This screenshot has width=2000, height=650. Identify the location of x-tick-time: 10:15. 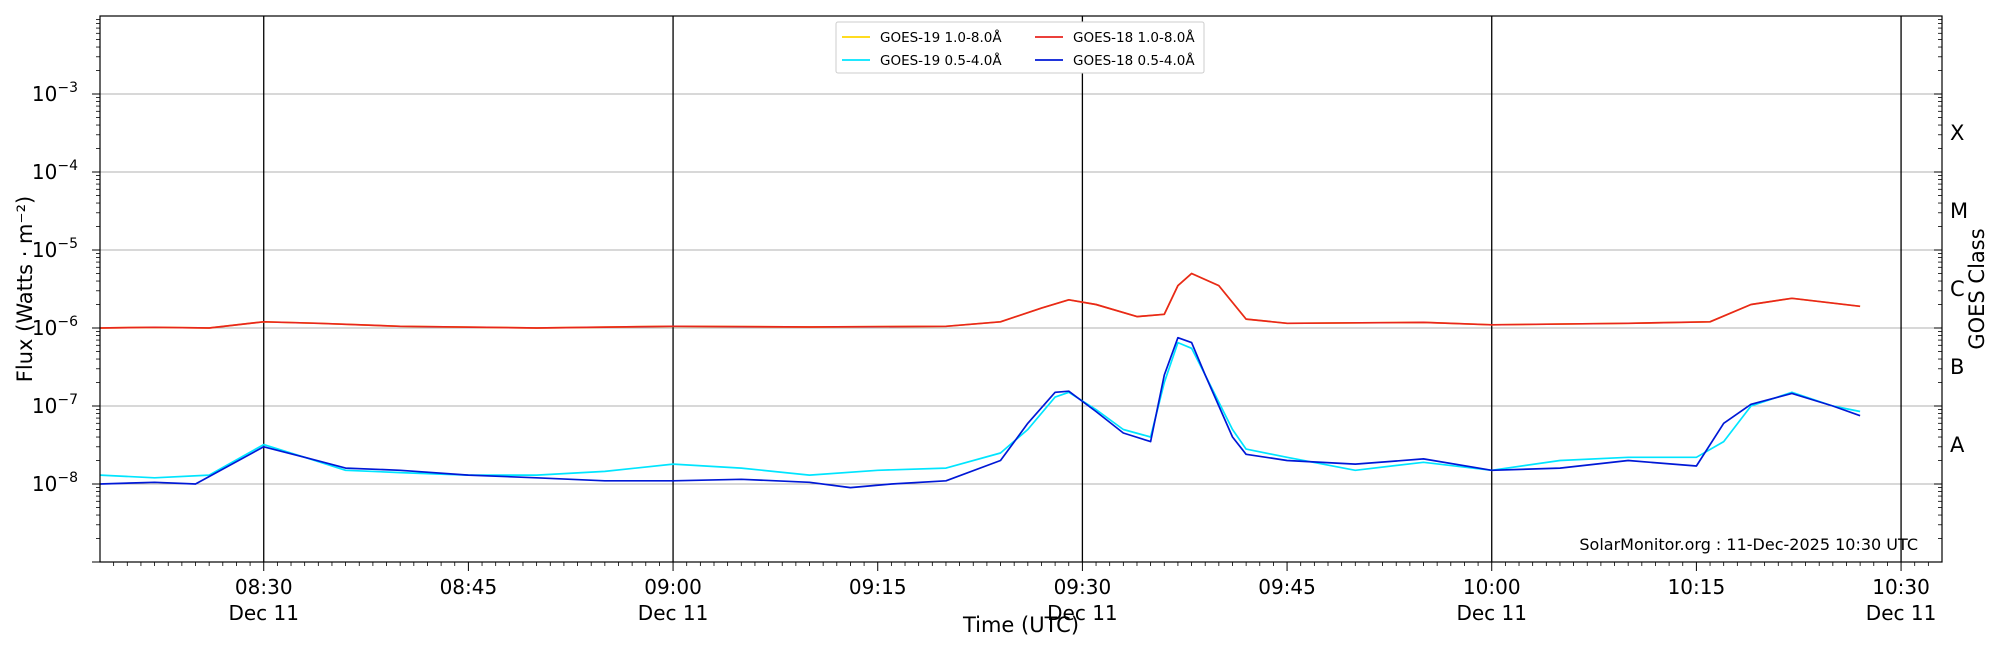
(1697, 587).